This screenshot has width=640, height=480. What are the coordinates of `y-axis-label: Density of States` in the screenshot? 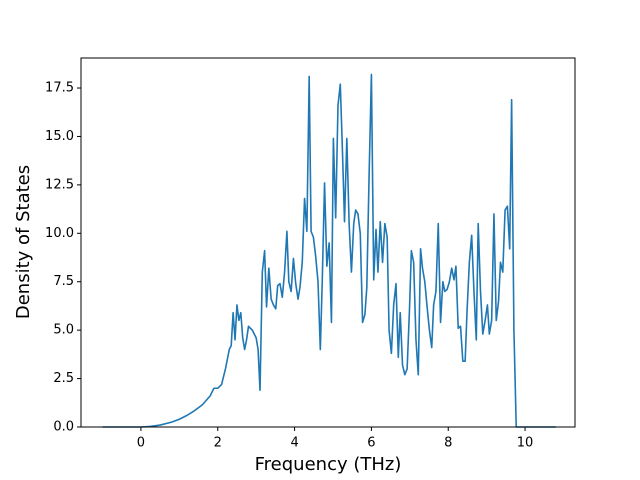 It's located at (23, 242).